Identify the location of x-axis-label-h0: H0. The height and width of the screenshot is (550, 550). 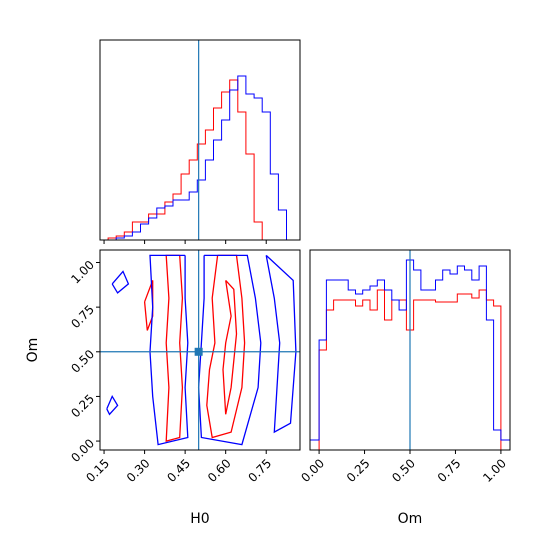
(199, 519).